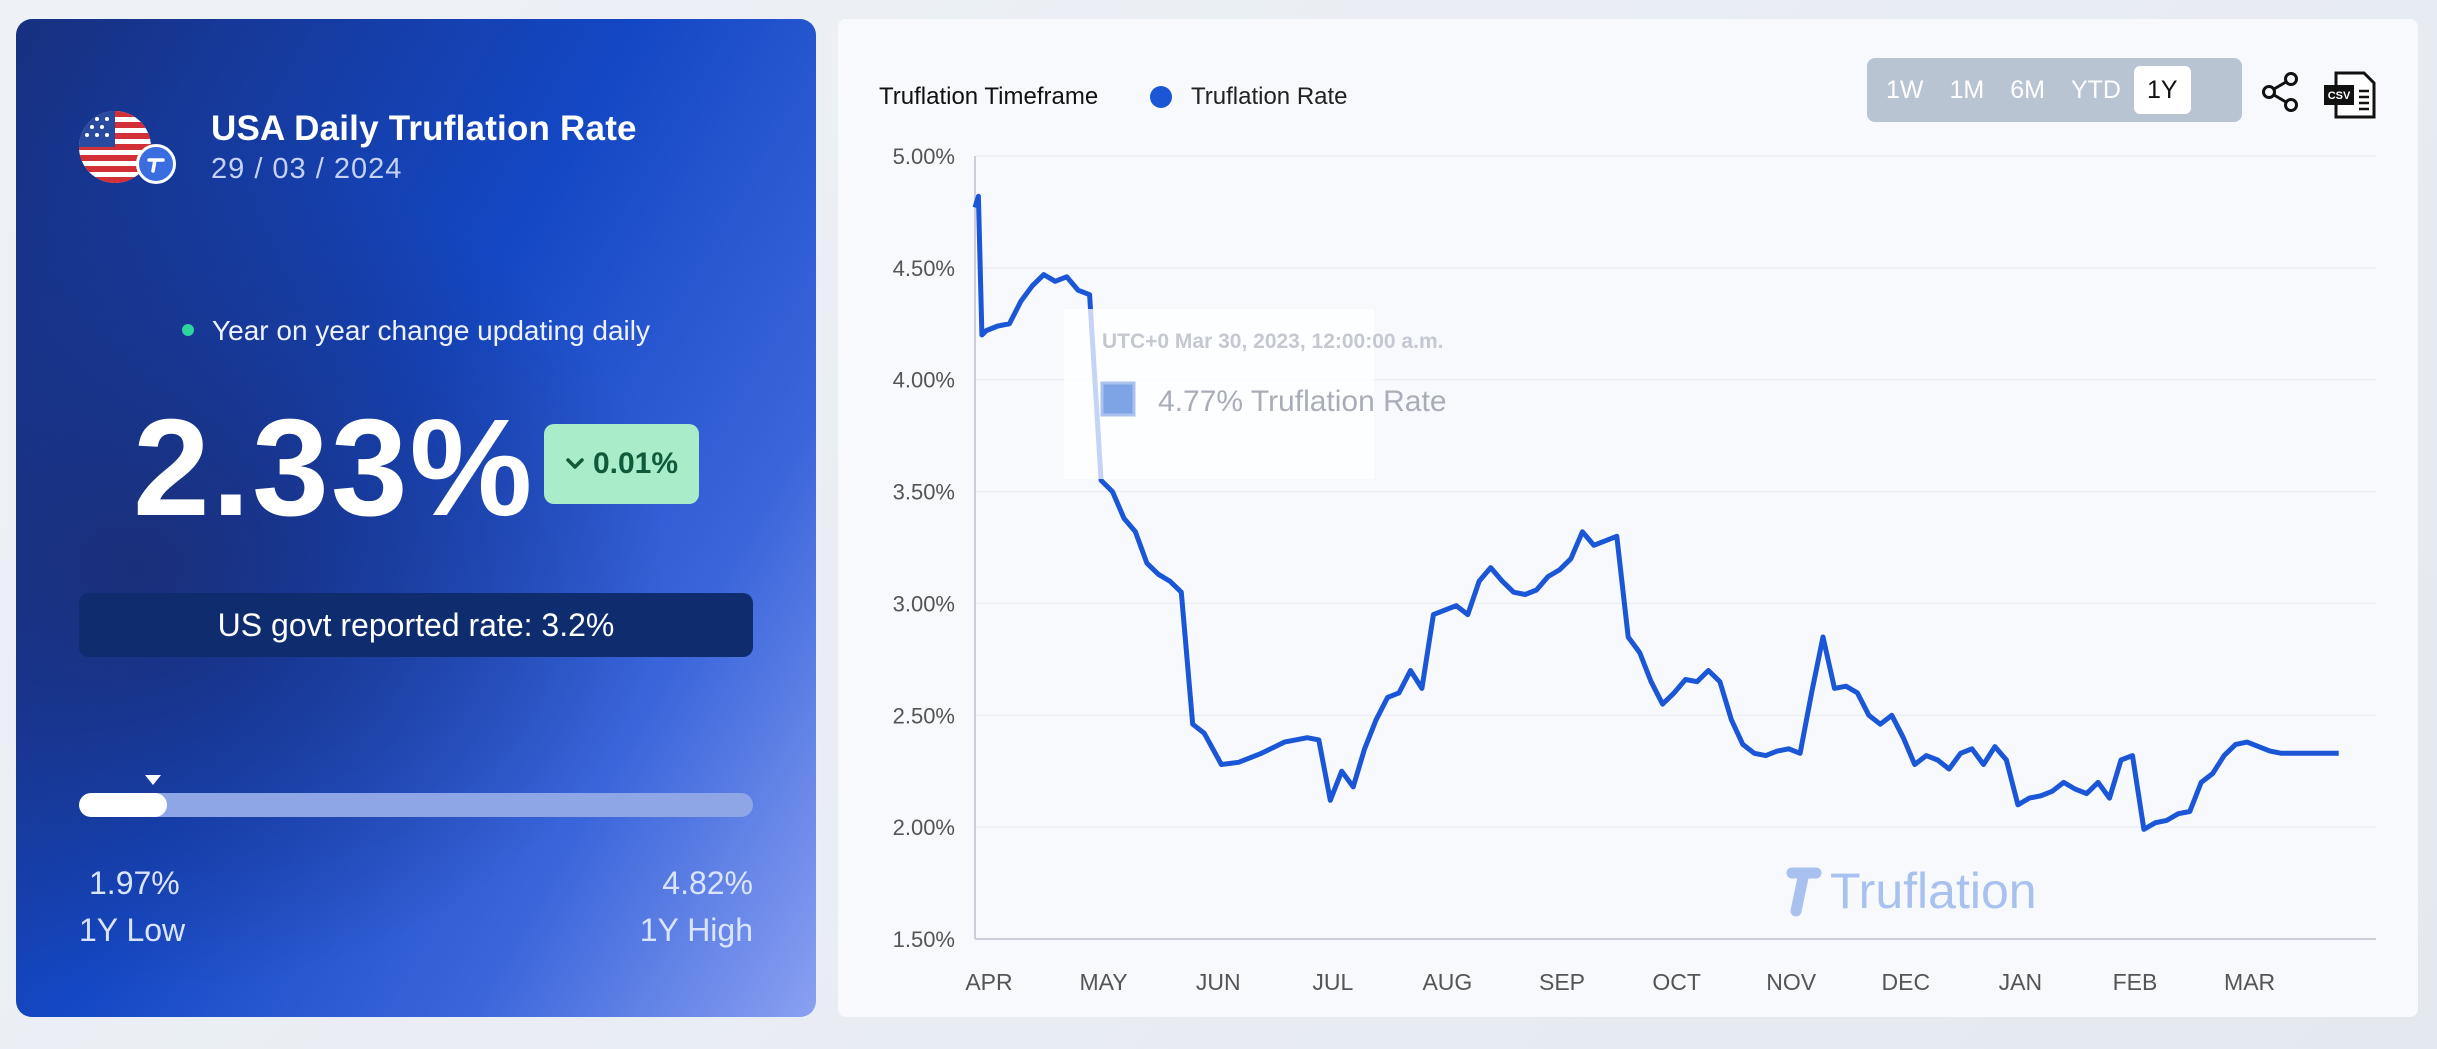  What do you see at coordinates (1104, 982) in the screenshot?
I see `x-tick-label: MAY` at bounding box center [1104, 982].